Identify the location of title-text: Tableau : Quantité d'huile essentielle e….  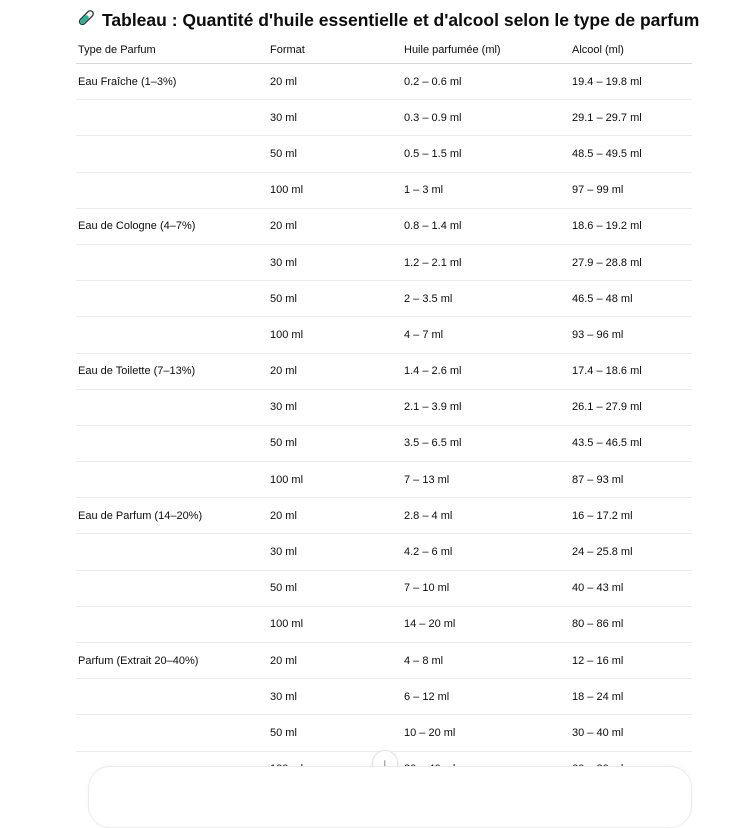
(401, 20).